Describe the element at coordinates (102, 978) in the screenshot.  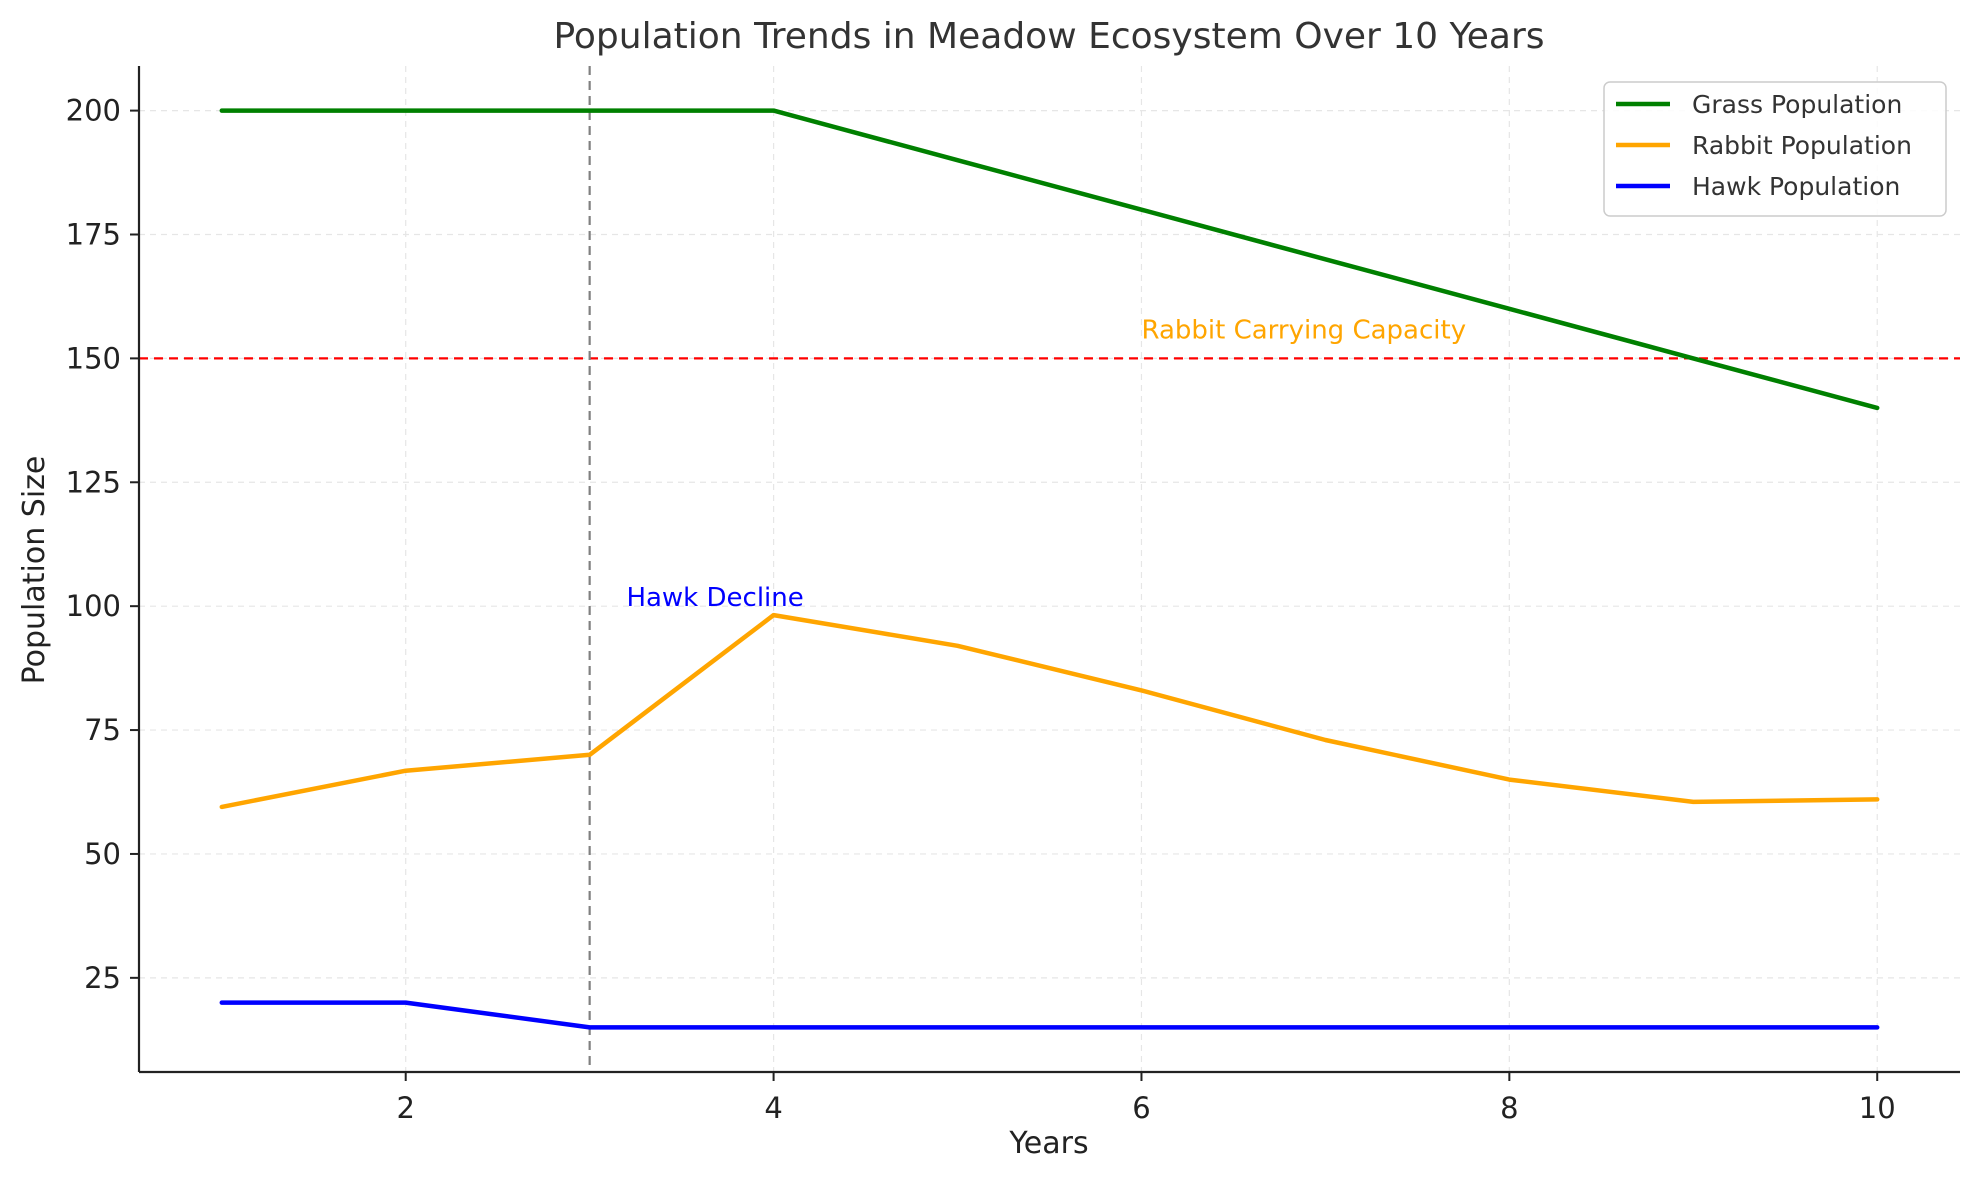
I see `y-tick-label: 25` at that location.